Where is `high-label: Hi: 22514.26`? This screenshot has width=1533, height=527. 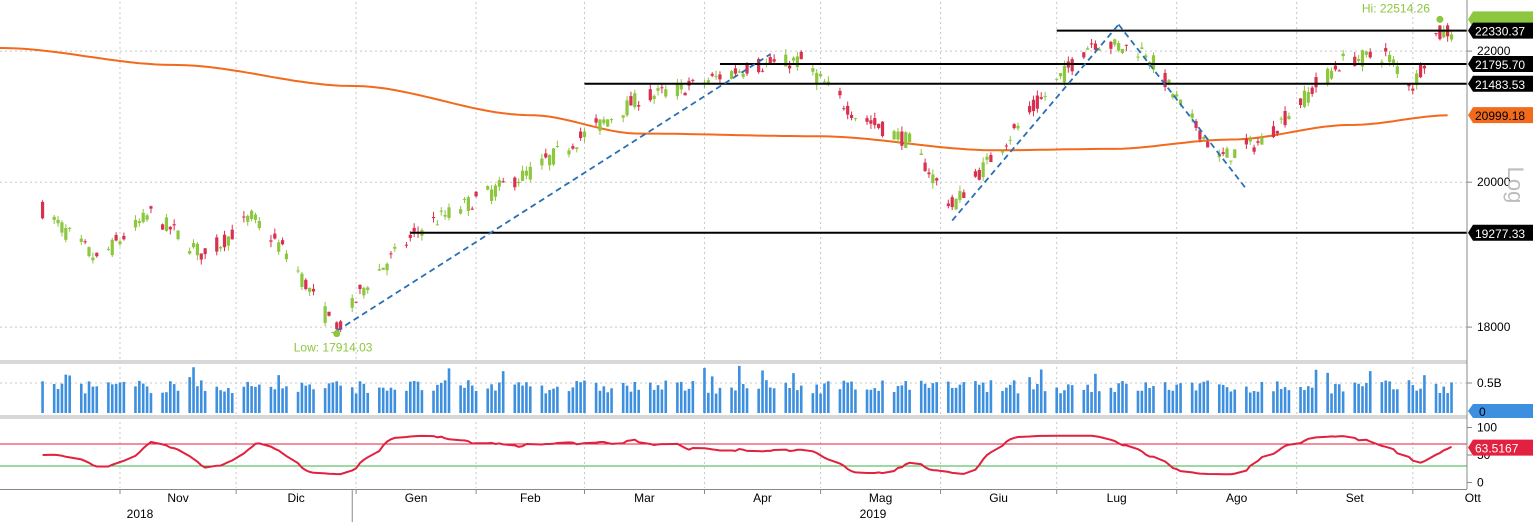
high-label: Hi: 22514.26 is located at coordinates (1396, 8).